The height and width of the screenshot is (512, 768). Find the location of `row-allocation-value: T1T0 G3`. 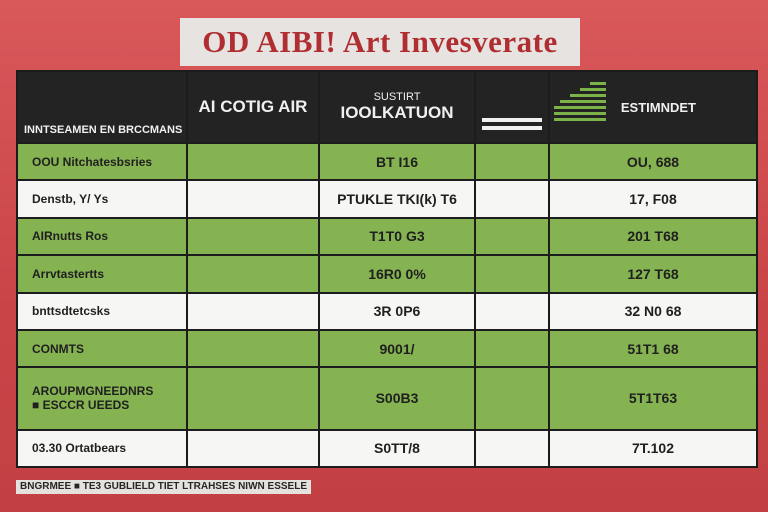

row-allocation-value: T1T0 G3 is located at coordinates (397, 236).